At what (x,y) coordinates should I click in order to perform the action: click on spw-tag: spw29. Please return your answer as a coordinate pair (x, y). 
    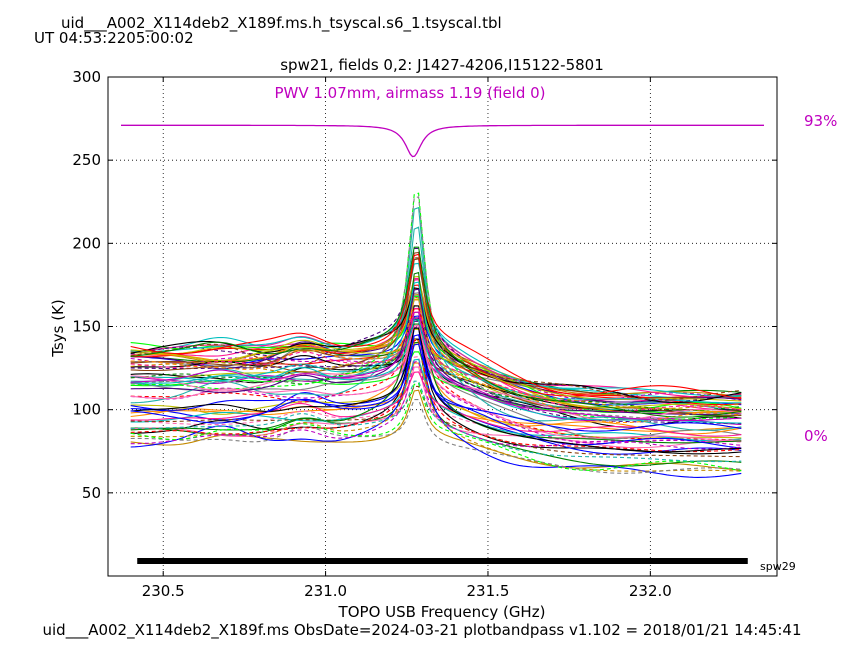
    Looking at the image, I should click on (778, 566).